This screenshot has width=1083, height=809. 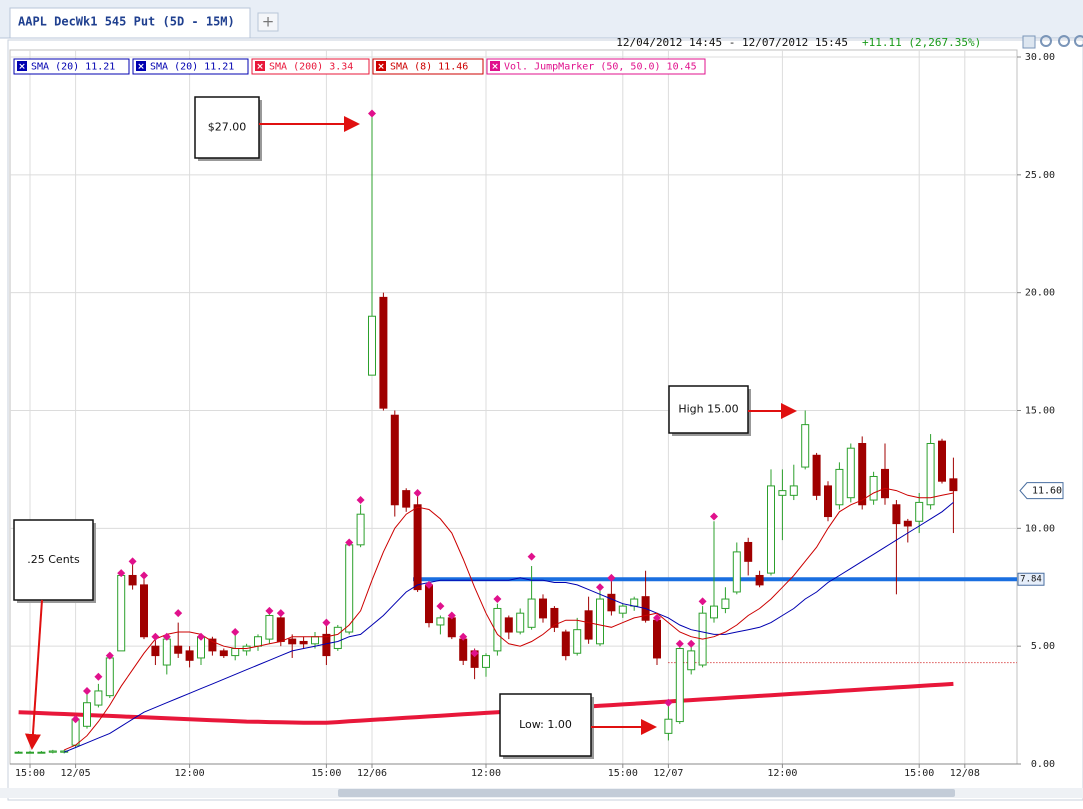 I want to click on annotation-text: High 15.00, so click(x=708, y=409).